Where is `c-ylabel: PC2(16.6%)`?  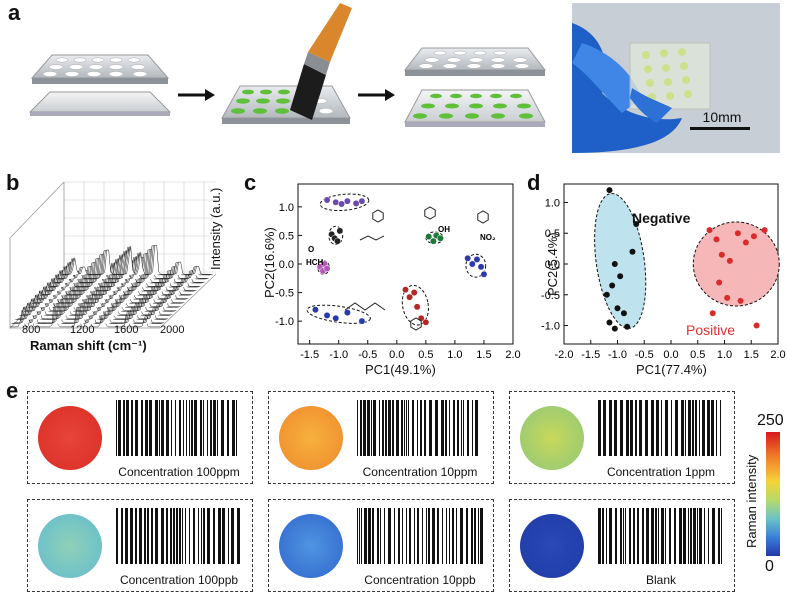
c-ylabel: PC2(16.6%) is located at coordinates (269, 262).